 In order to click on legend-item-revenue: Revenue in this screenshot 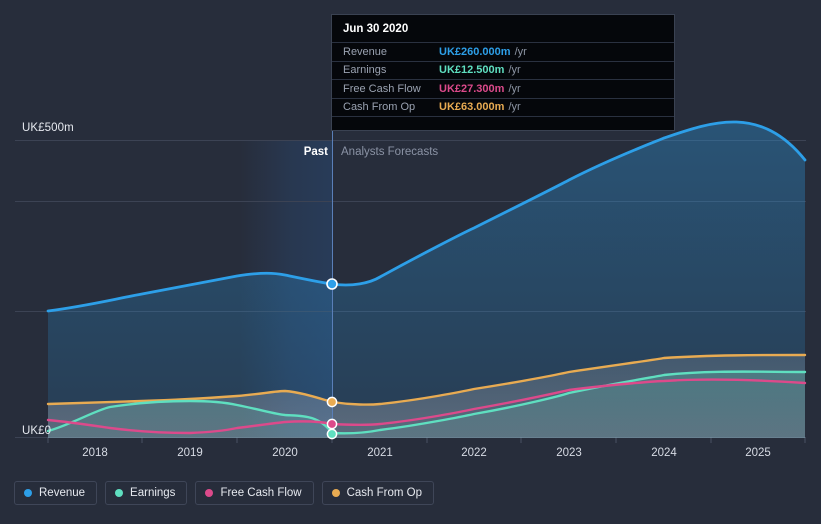, I will do `click(56, 493)`.